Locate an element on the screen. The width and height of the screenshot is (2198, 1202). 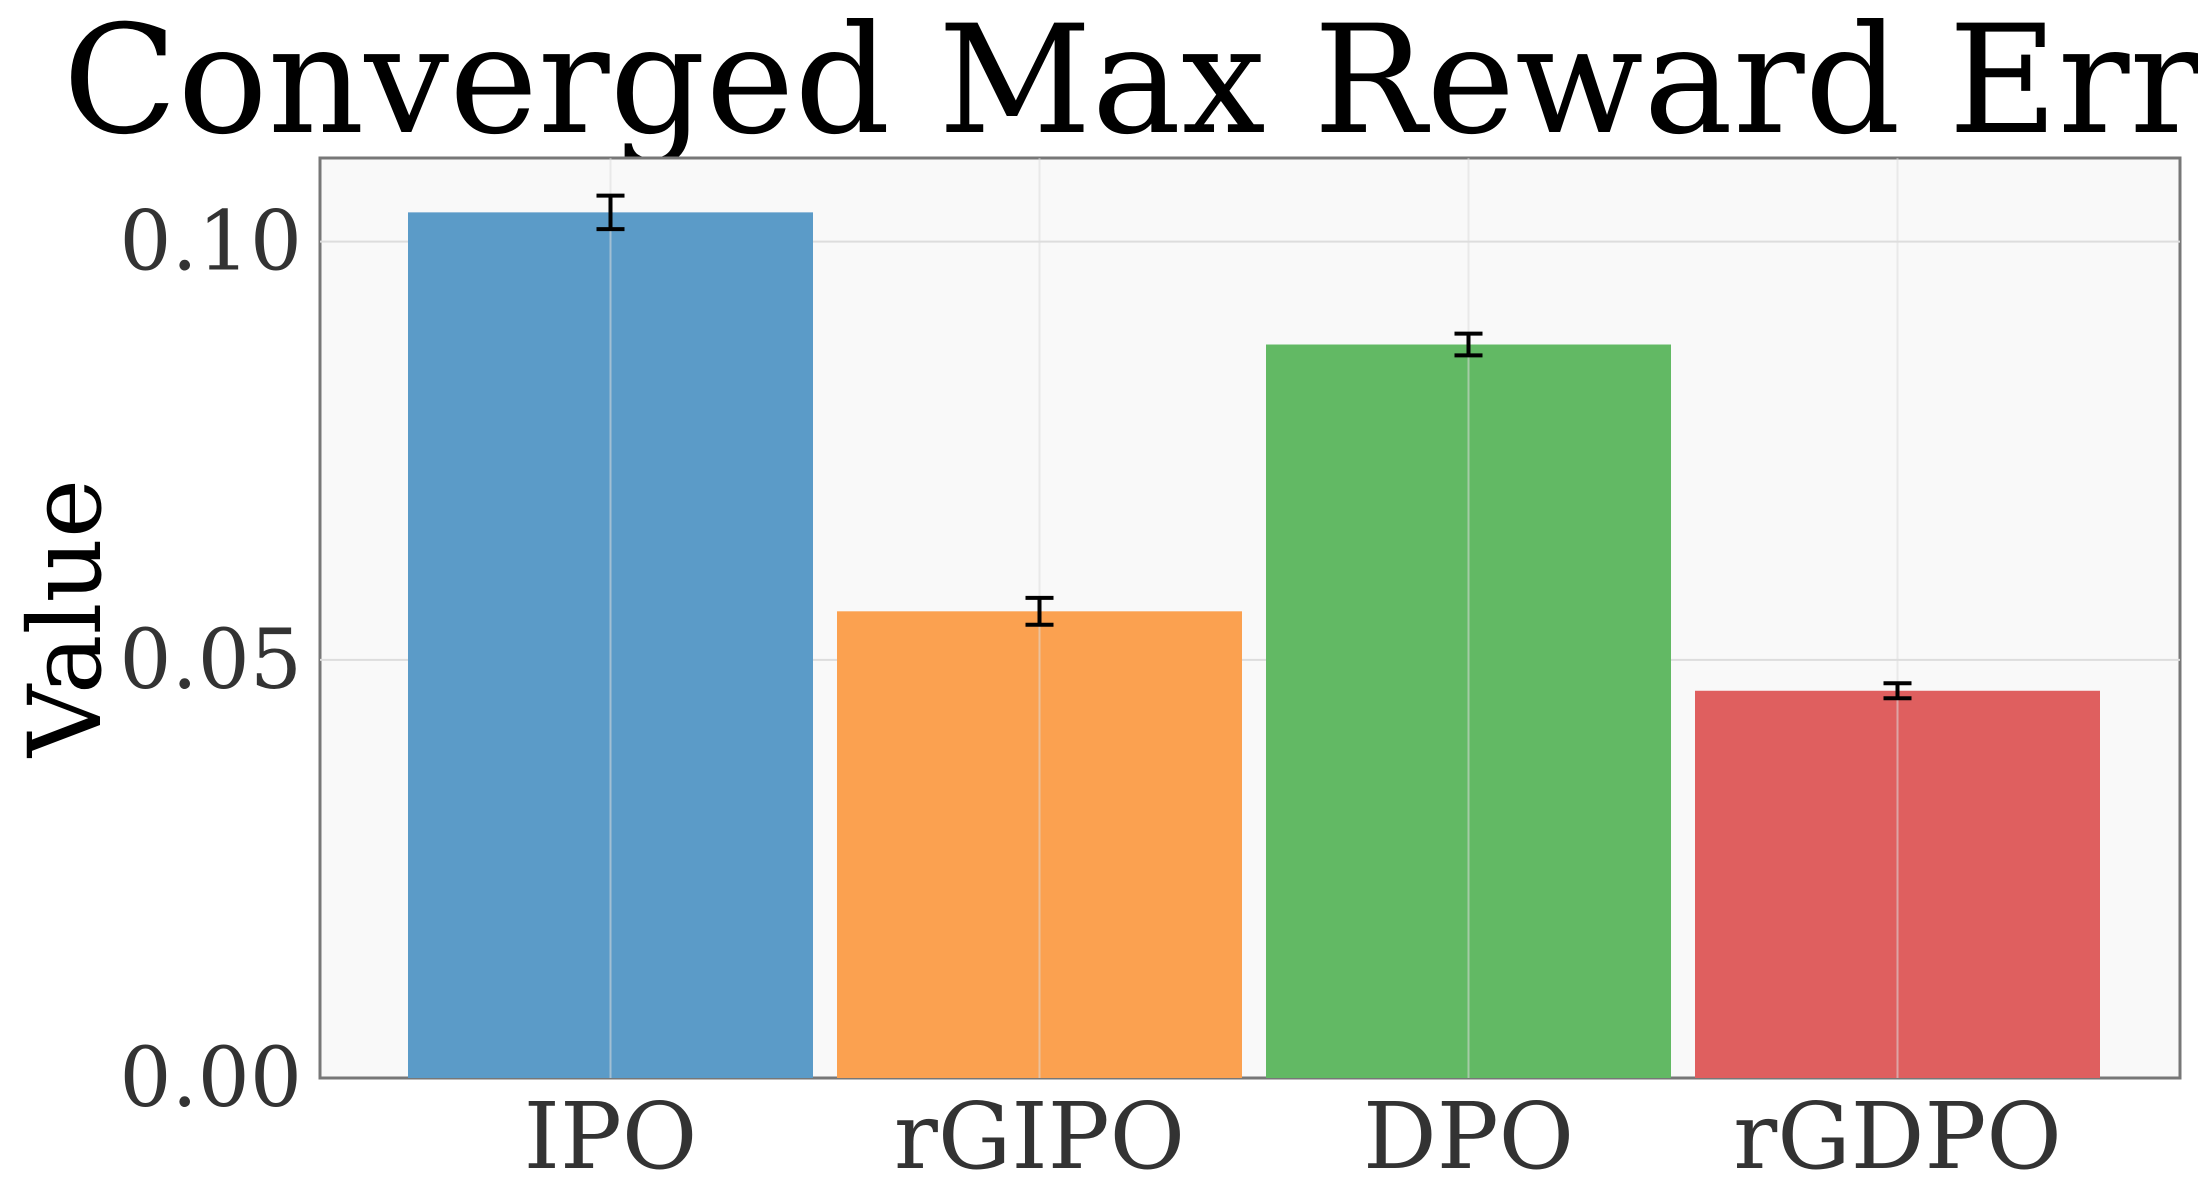
x-tick-label: rGDPO is located at coordinates (1897, 1136).